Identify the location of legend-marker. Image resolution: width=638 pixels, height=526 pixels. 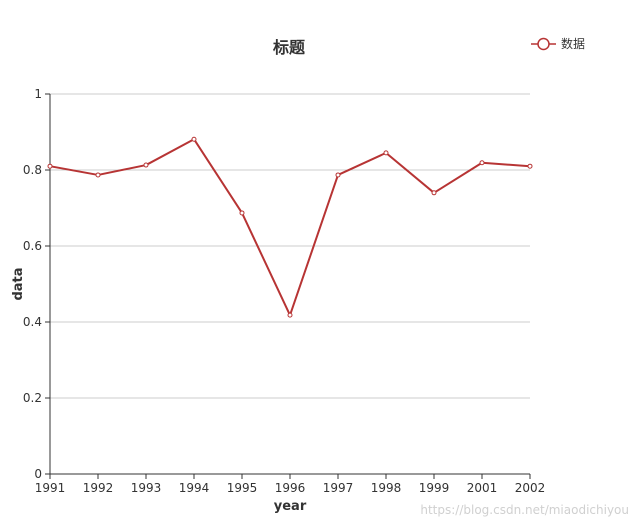
(543, 44).